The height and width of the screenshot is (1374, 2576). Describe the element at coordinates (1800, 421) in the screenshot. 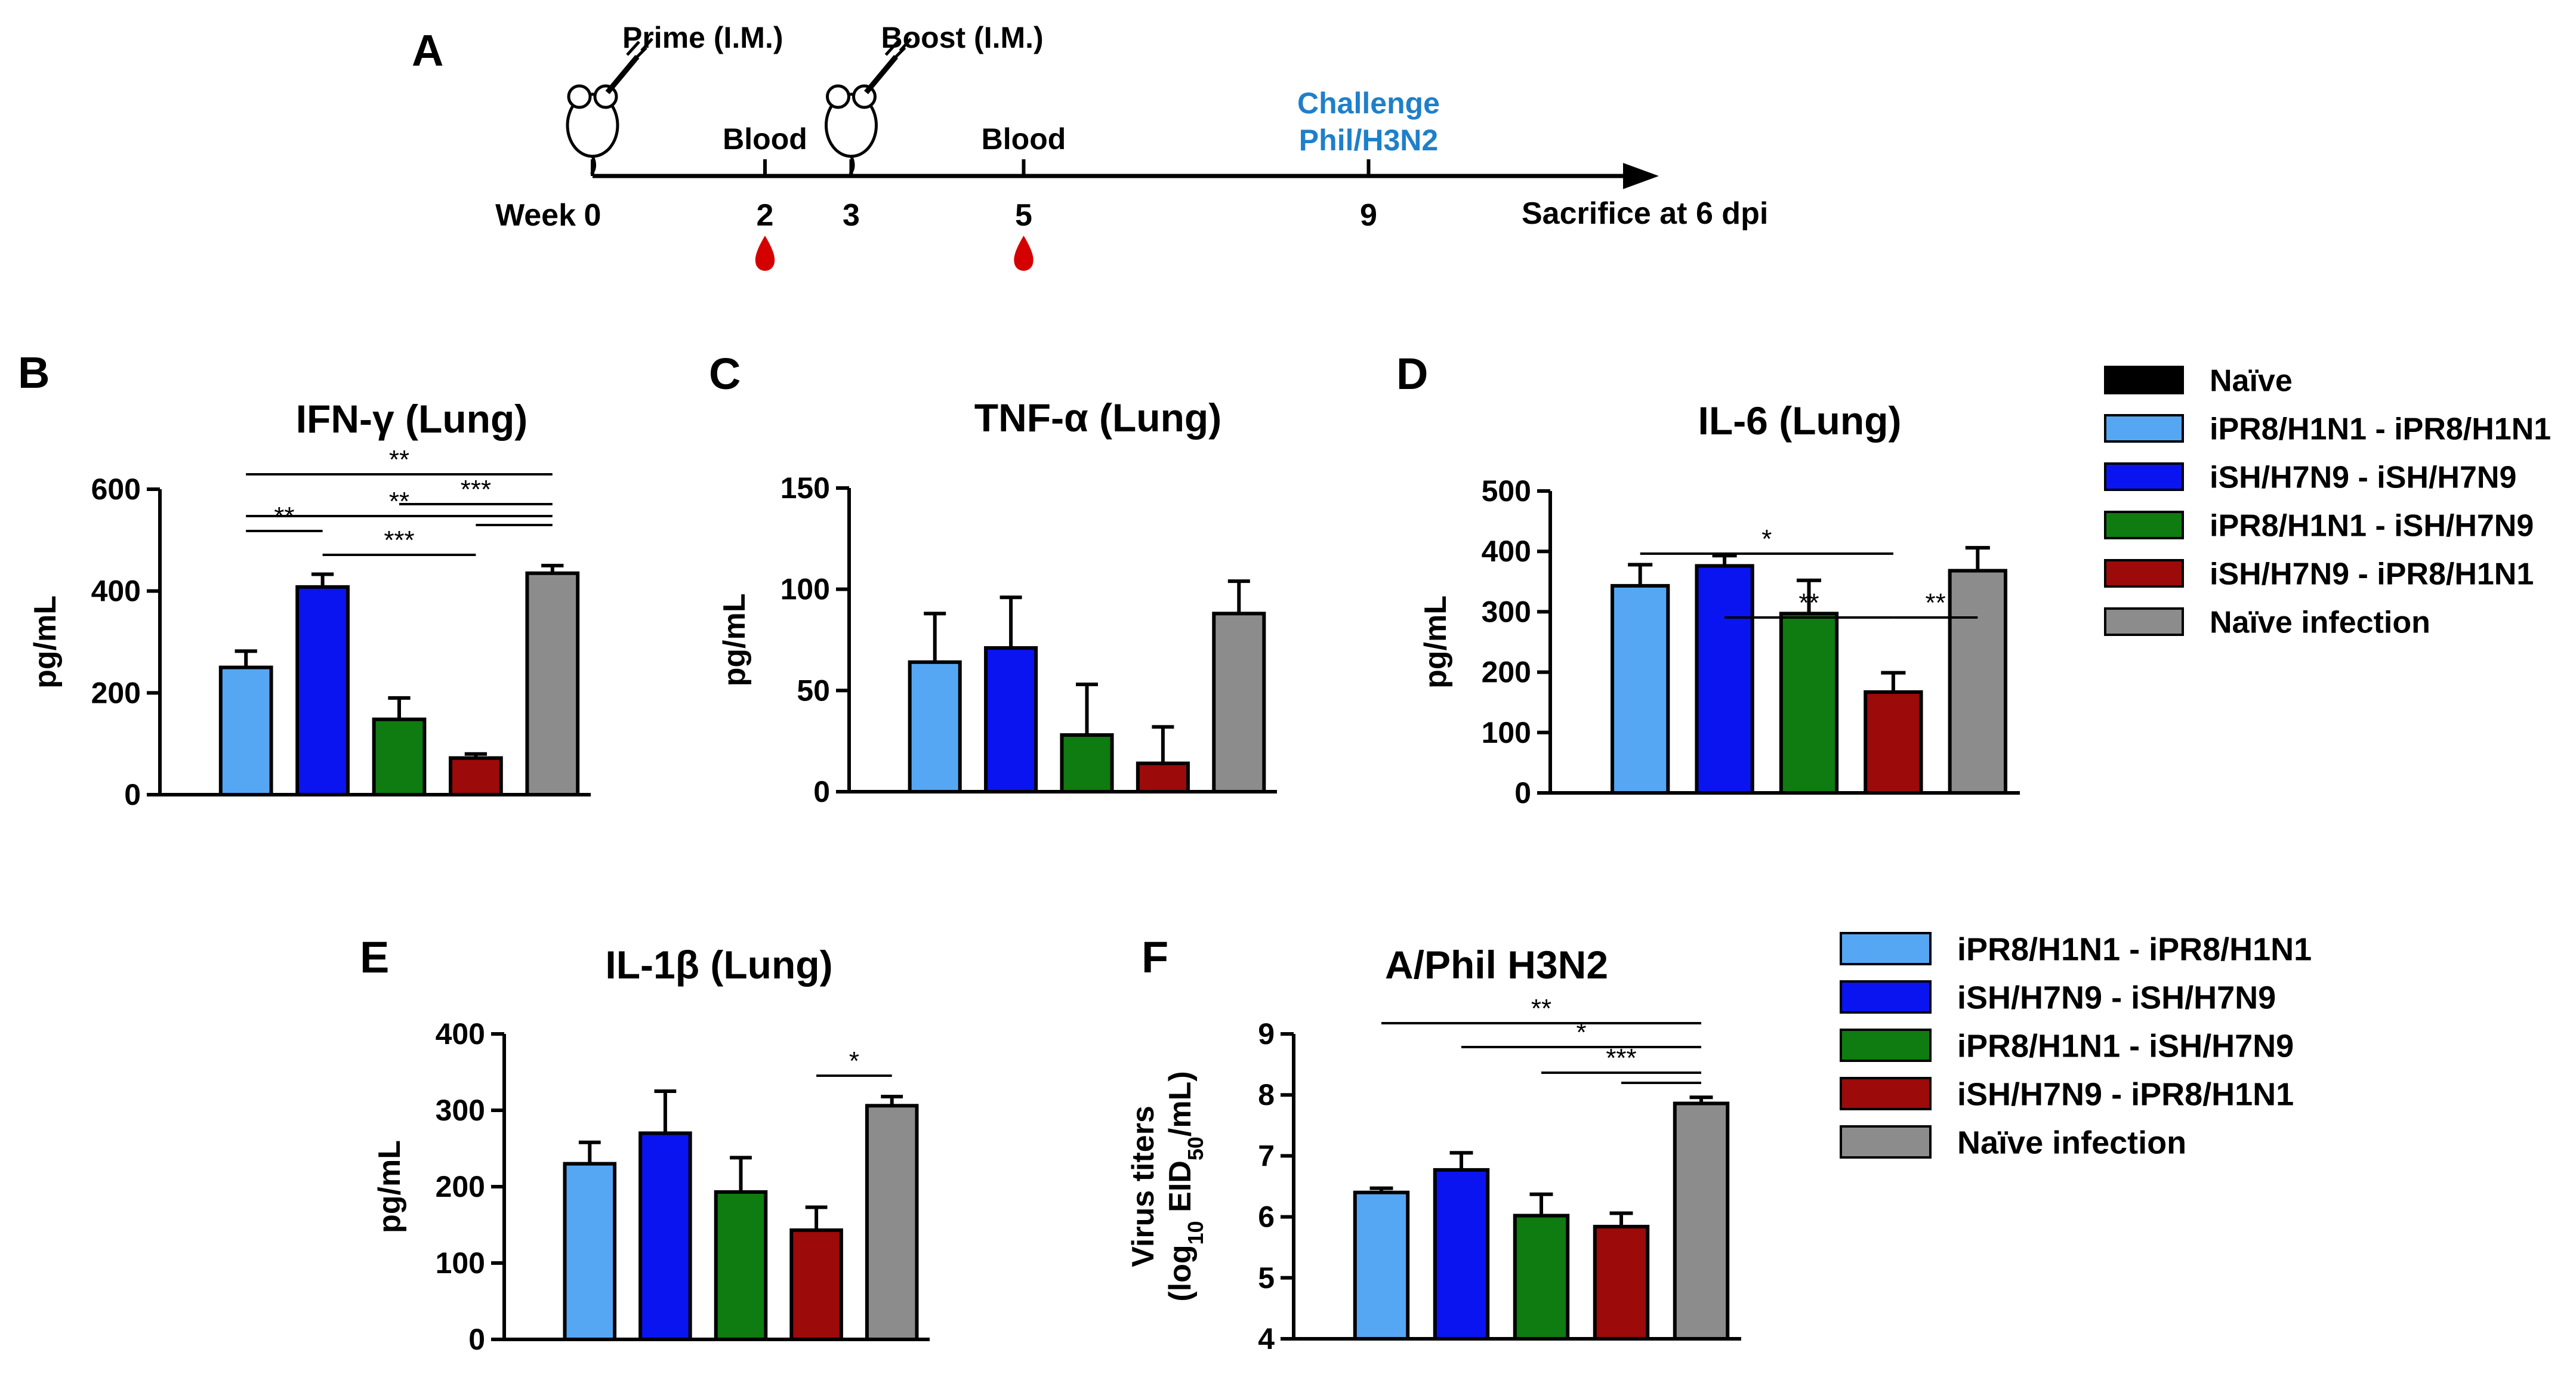

I see `panel-d-title: IL-6 (Lung)` at that location.